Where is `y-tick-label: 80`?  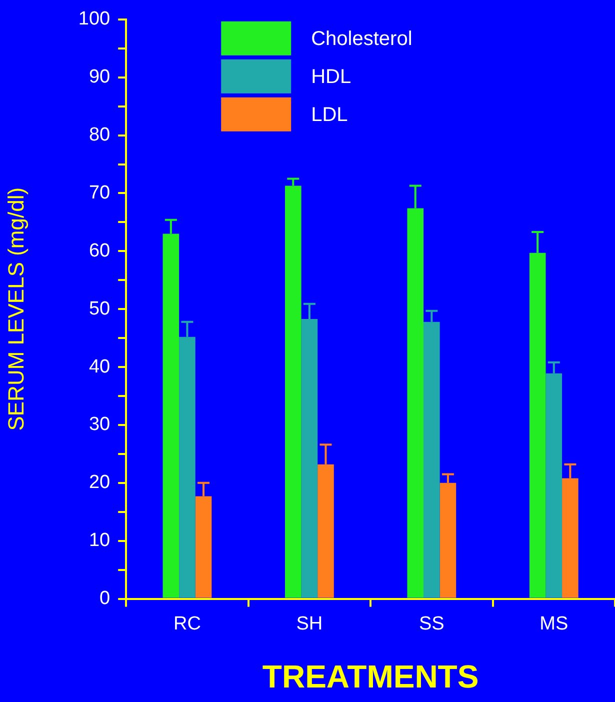 y-tick-label: 80 is located at coordinates (99, 135).